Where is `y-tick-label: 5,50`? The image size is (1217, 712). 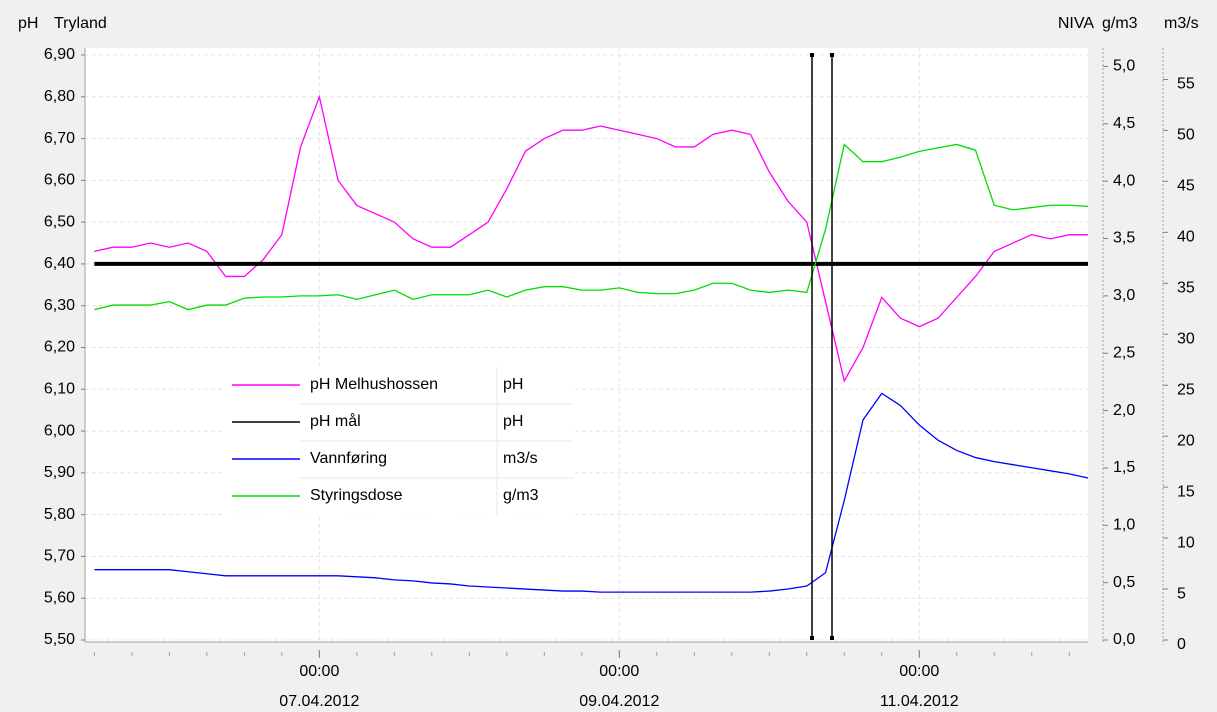 y-tick-label: 5,50 is located at coordinates (59, 639).